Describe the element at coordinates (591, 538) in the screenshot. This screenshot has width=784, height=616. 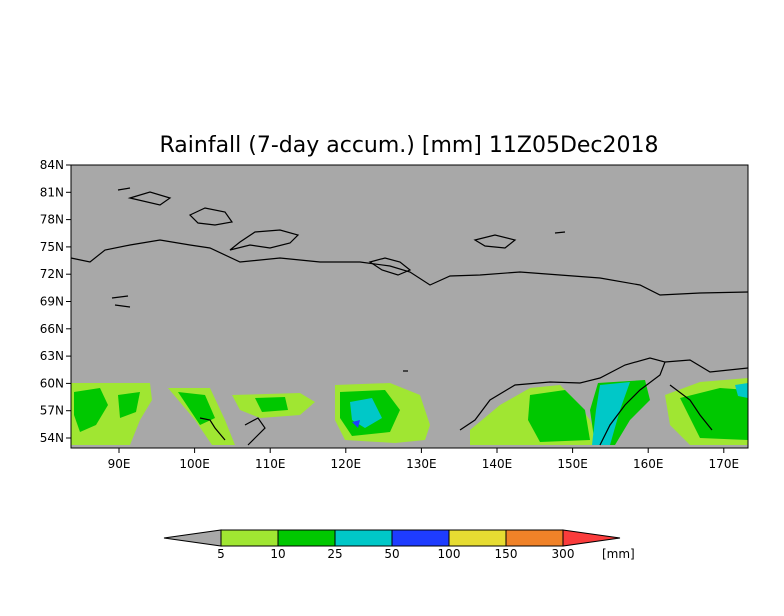
I see `colorbar-right-arrow` at that location.